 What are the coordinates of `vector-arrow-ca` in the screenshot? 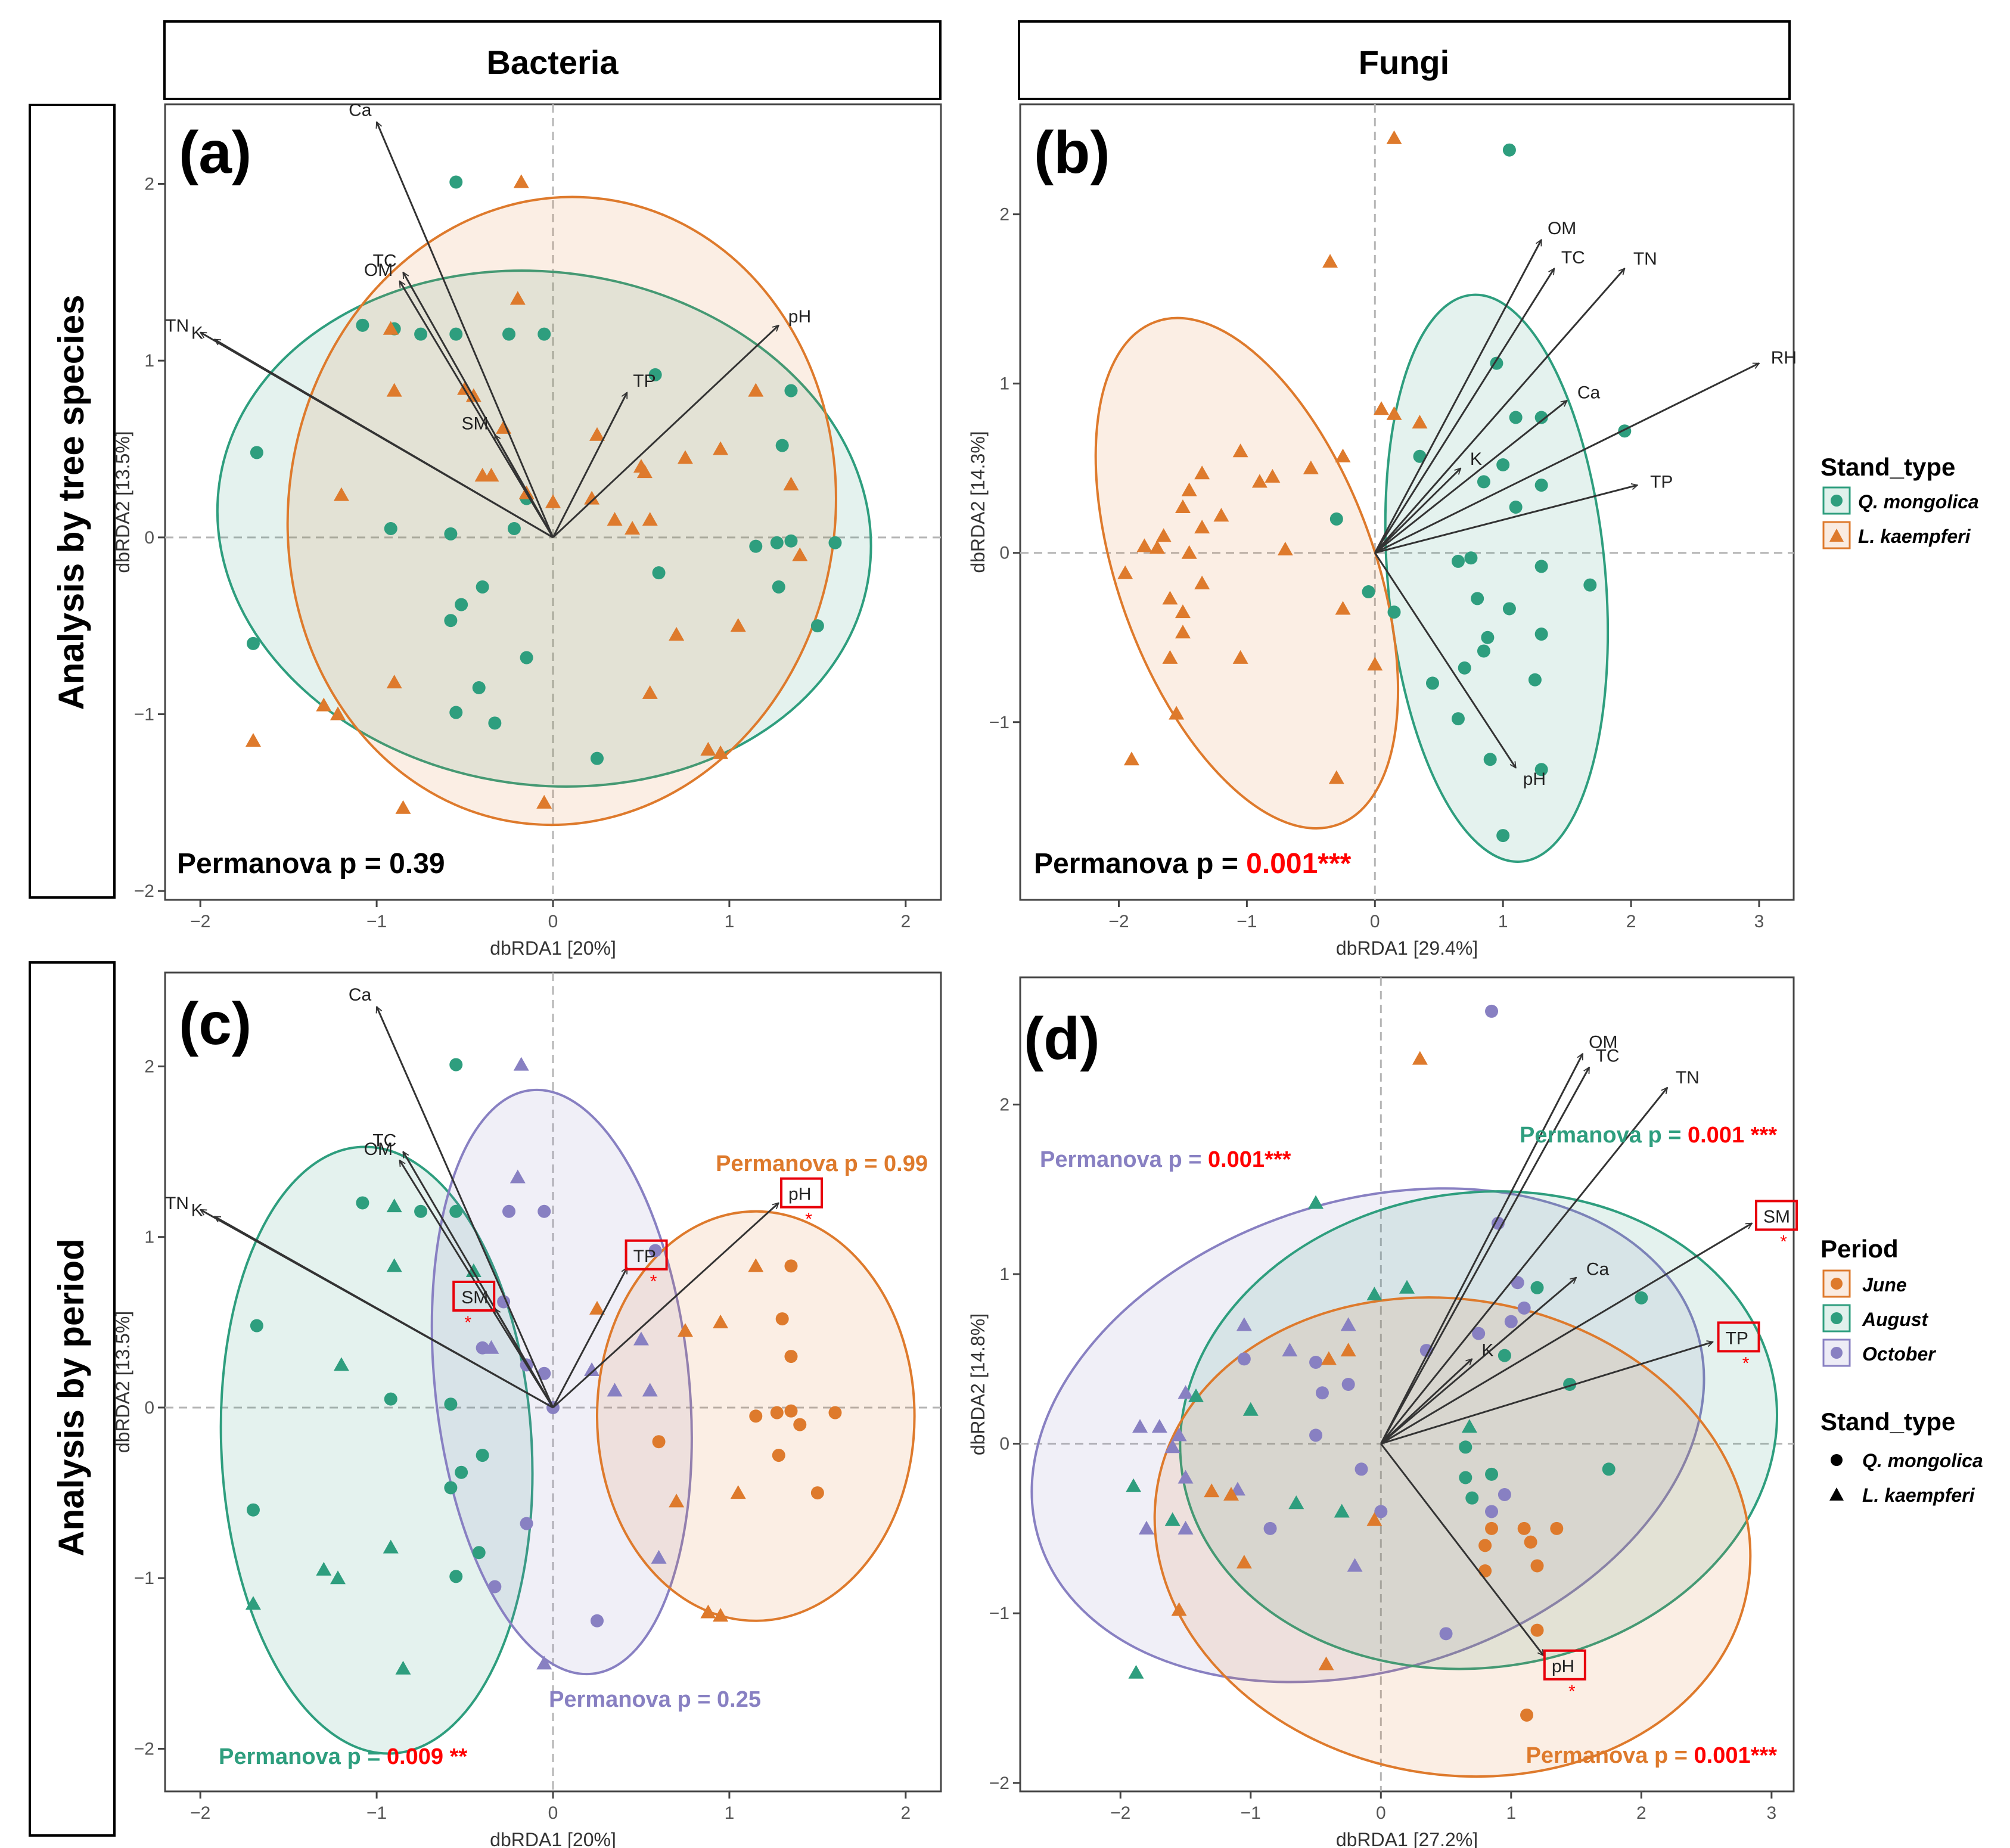 It's located at (465, 330).